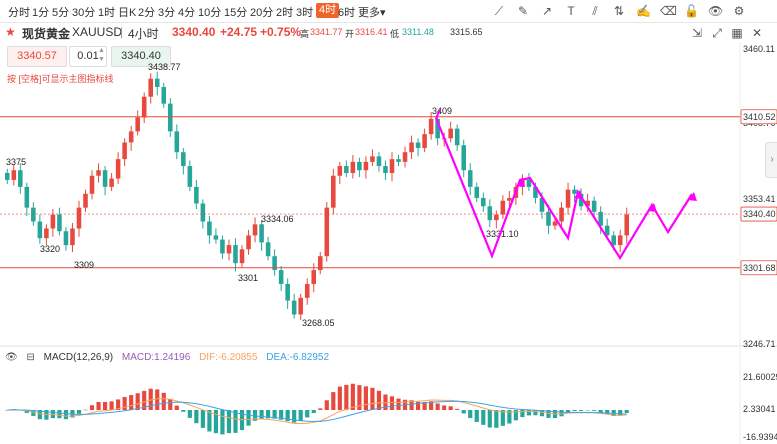  Describe the element at coordinates (101, 50) in the screenshot. I see `stepper-up-icon: ▲` at that location.